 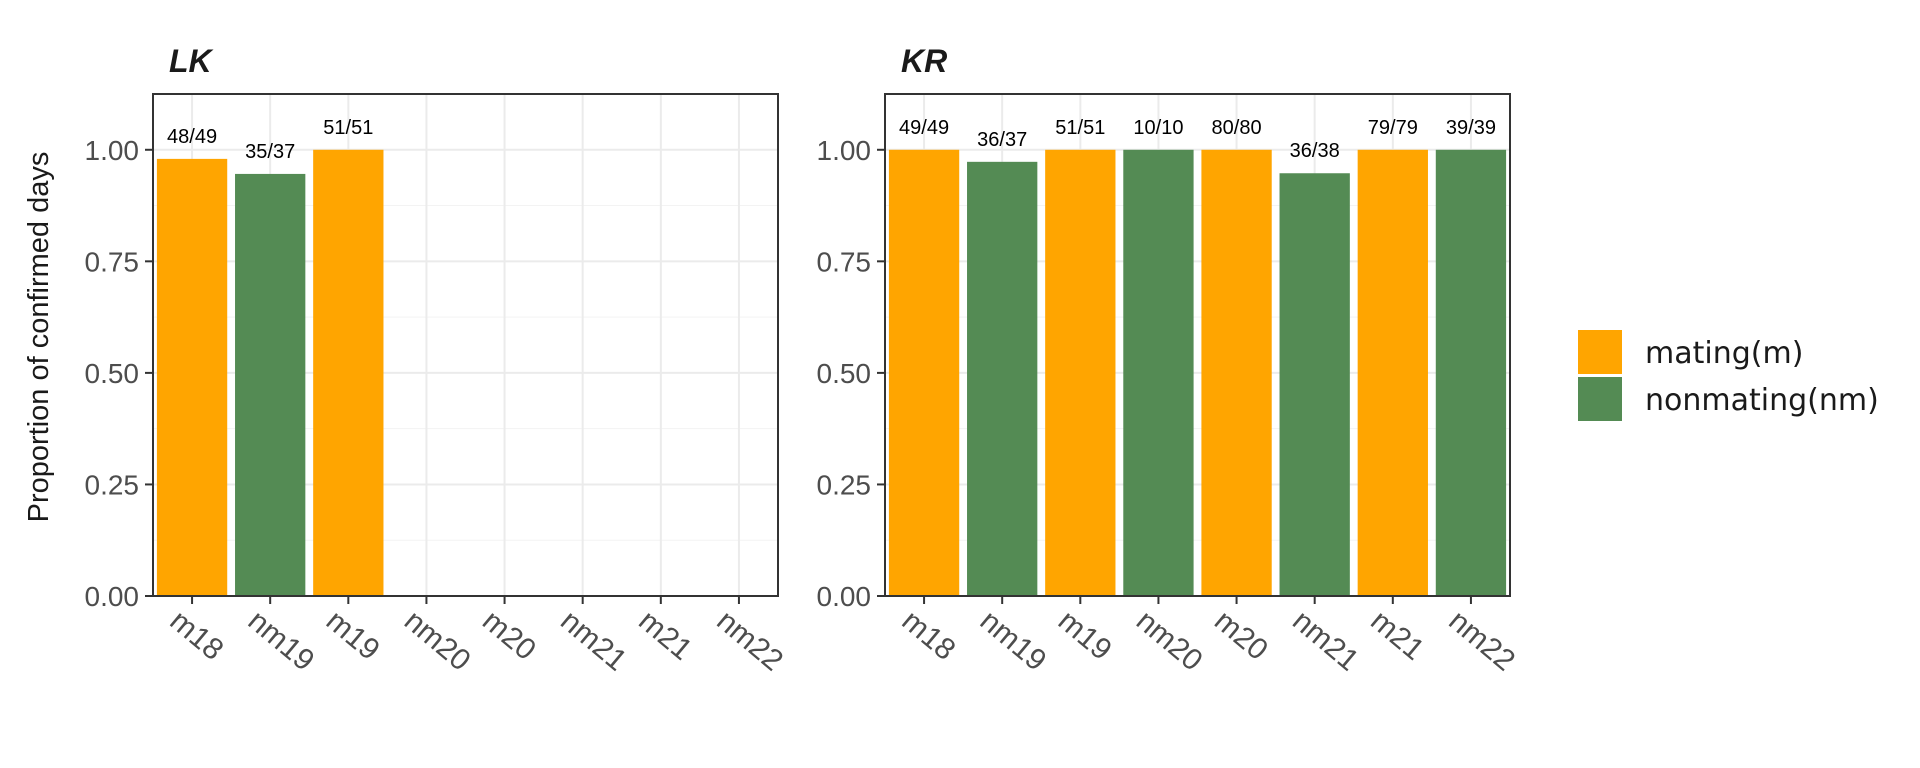 What do you see at coordinates (1158, 128) in the screenshot?
I see `bar-label: 10/10` at bounding box center [1158, 128].